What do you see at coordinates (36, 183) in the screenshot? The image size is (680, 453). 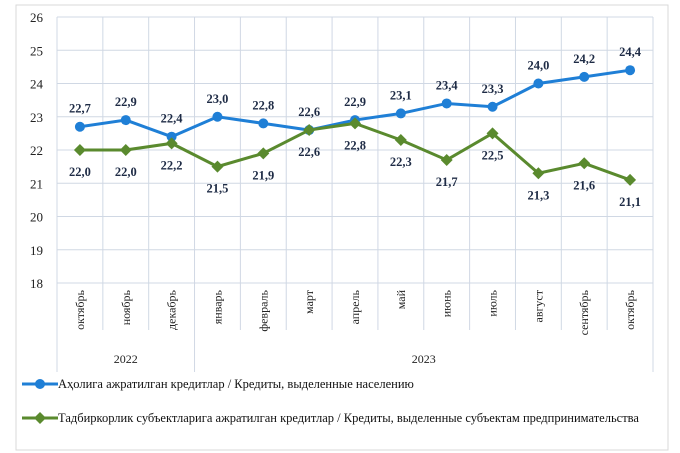 I see `y-tick-label: 21` at bounding box center [36, 183].